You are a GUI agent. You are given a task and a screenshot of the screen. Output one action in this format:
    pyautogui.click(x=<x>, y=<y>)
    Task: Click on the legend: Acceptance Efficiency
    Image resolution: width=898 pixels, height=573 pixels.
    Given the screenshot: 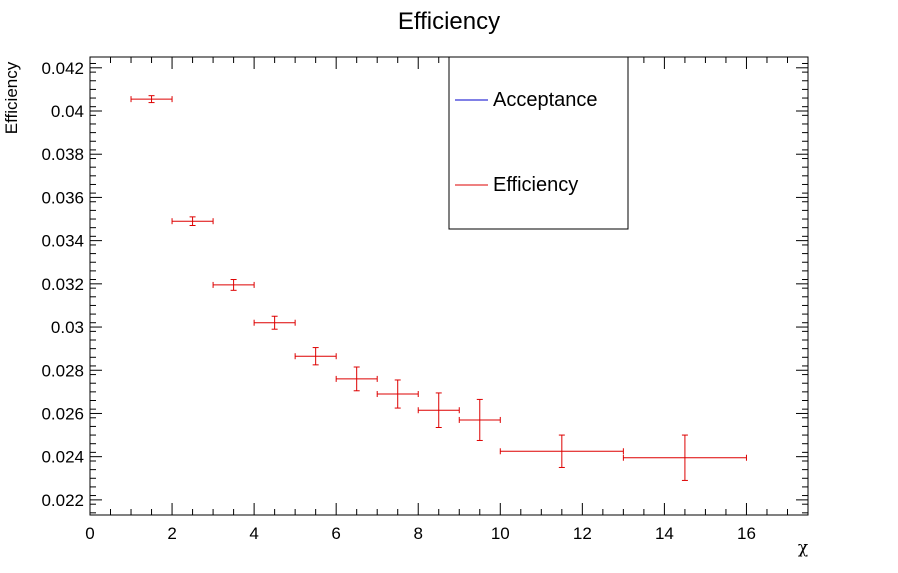 What is the action you would take?
    pyautogui.click(x=538, y=143)
    